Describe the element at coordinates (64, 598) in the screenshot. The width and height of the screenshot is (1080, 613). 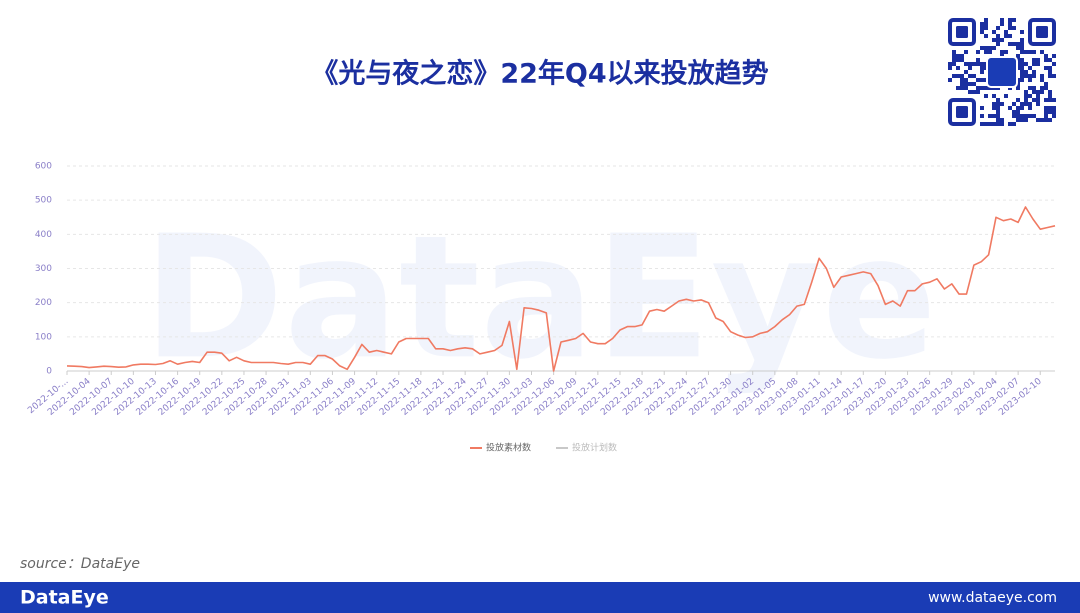
I see `footer-logo: DataEye` at that location.